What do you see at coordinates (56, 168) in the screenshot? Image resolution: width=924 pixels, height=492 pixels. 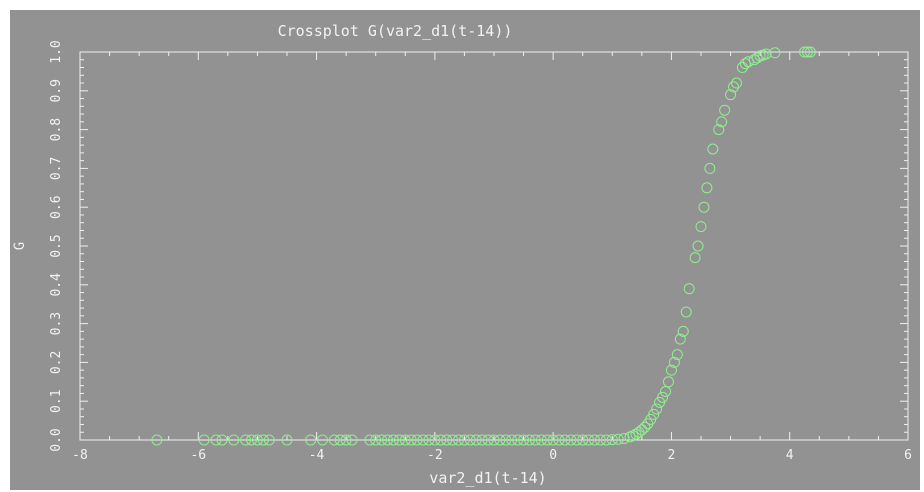 I see `y-tick-label: 0.7` at bounding box center [56, 168].